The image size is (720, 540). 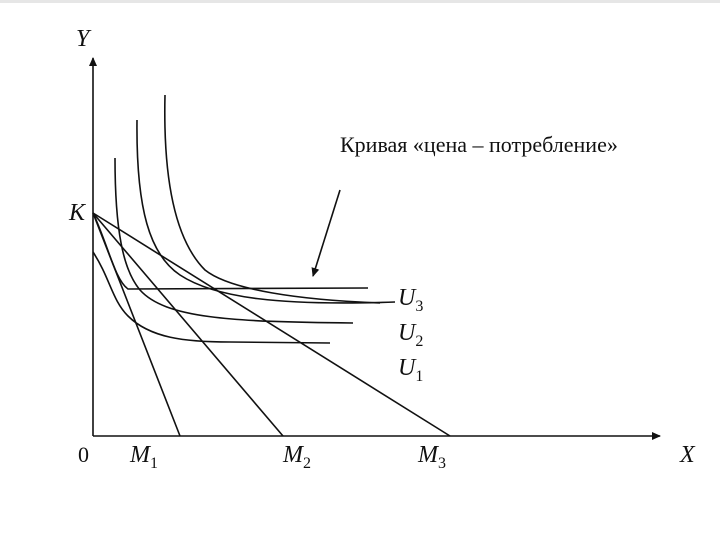 I want to click on m2-label: M2, so click(x=296, y=457).